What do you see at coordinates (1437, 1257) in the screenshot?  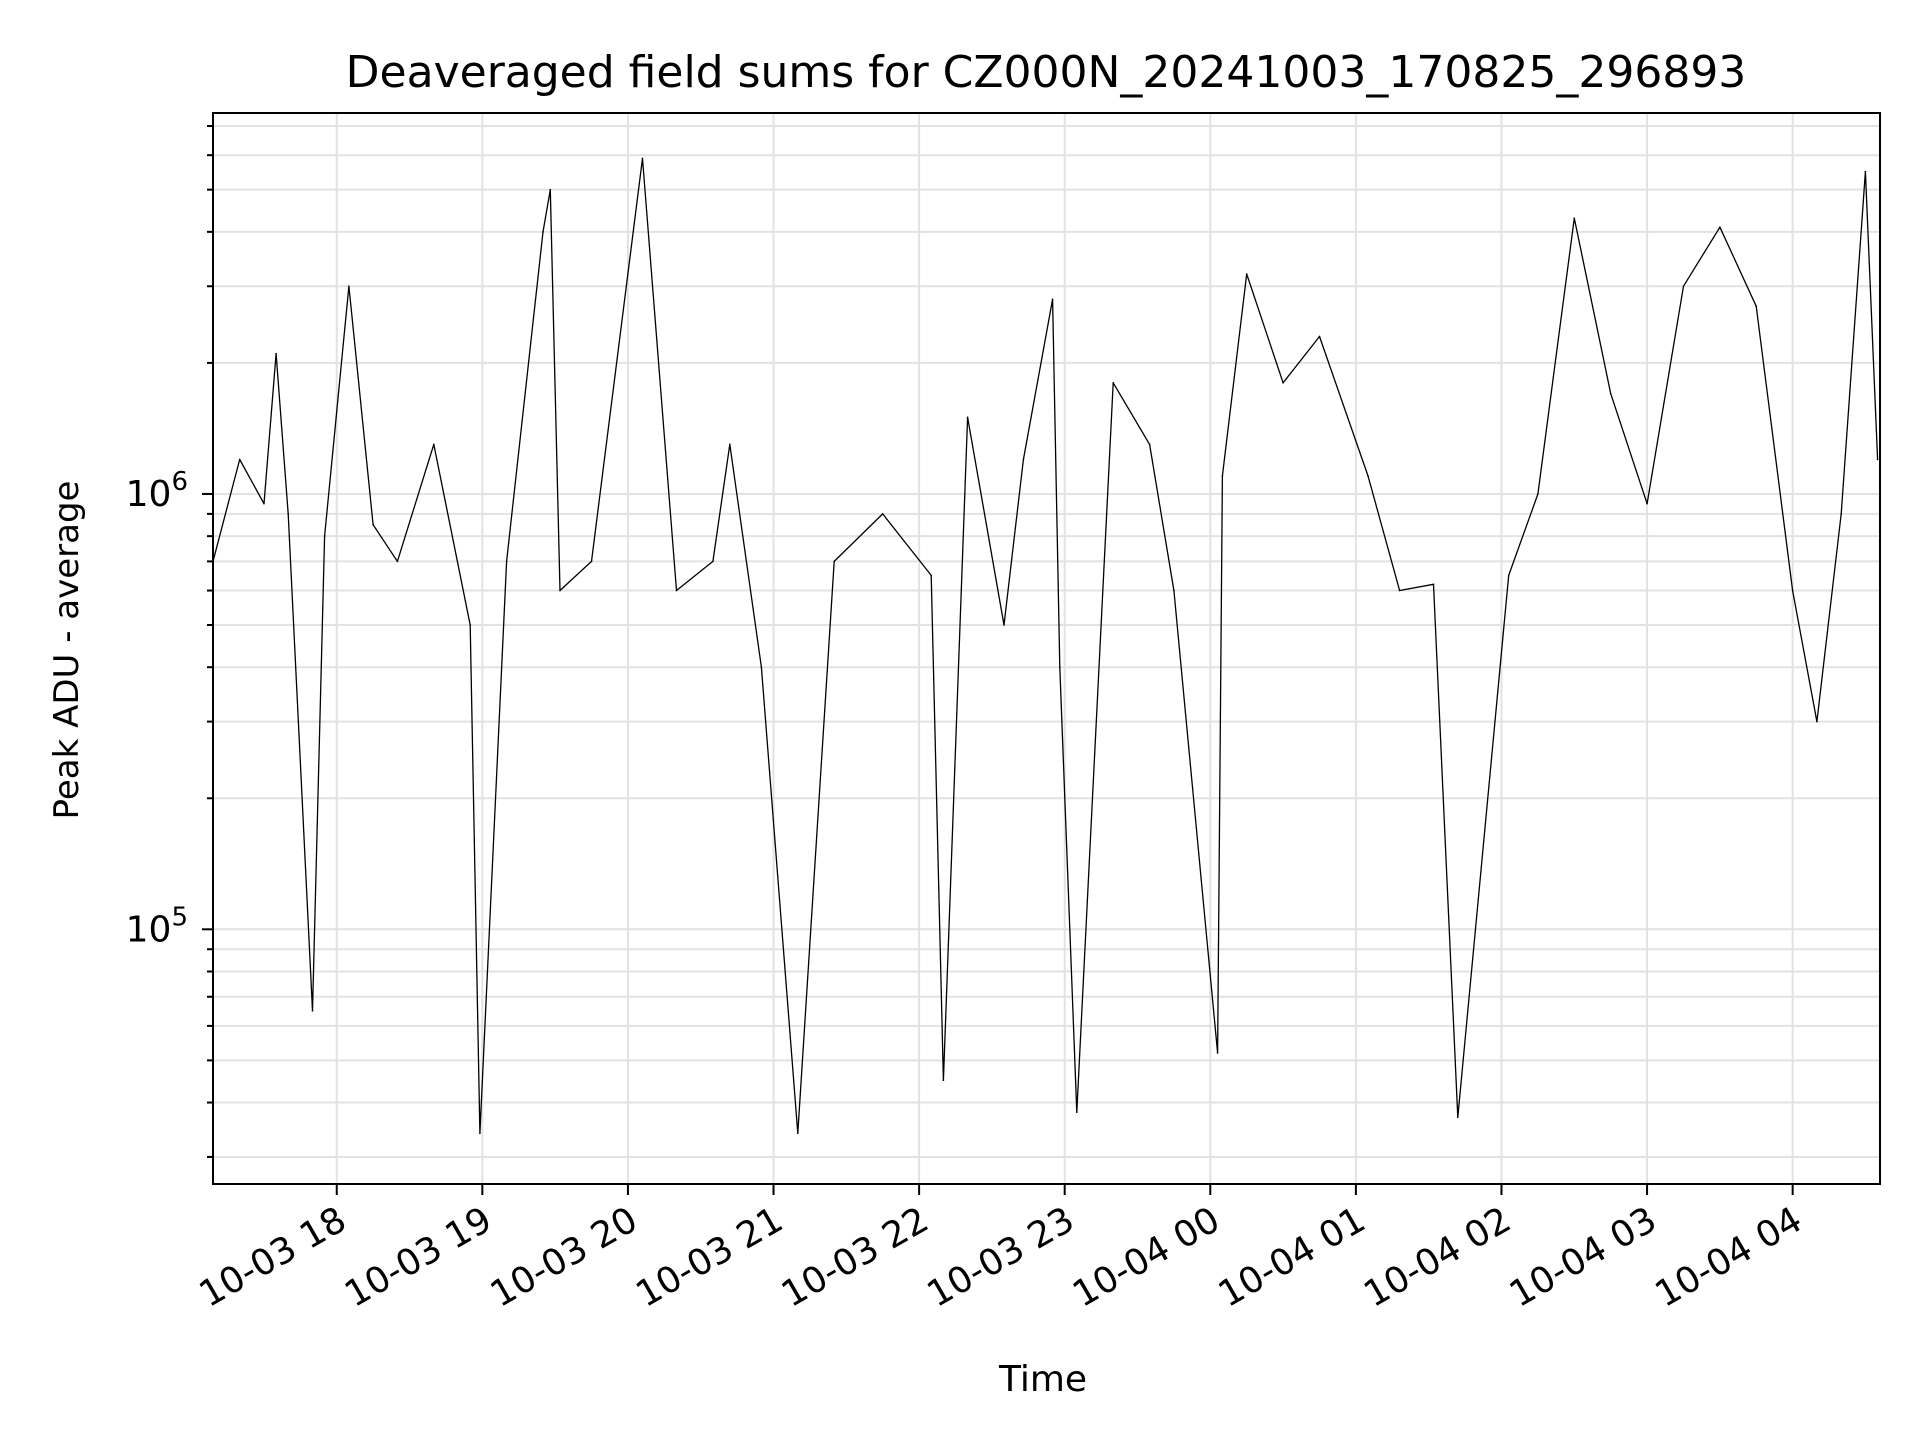 I see `x-tick-label: 10-04 02` at bounding box center [1437, 1257].